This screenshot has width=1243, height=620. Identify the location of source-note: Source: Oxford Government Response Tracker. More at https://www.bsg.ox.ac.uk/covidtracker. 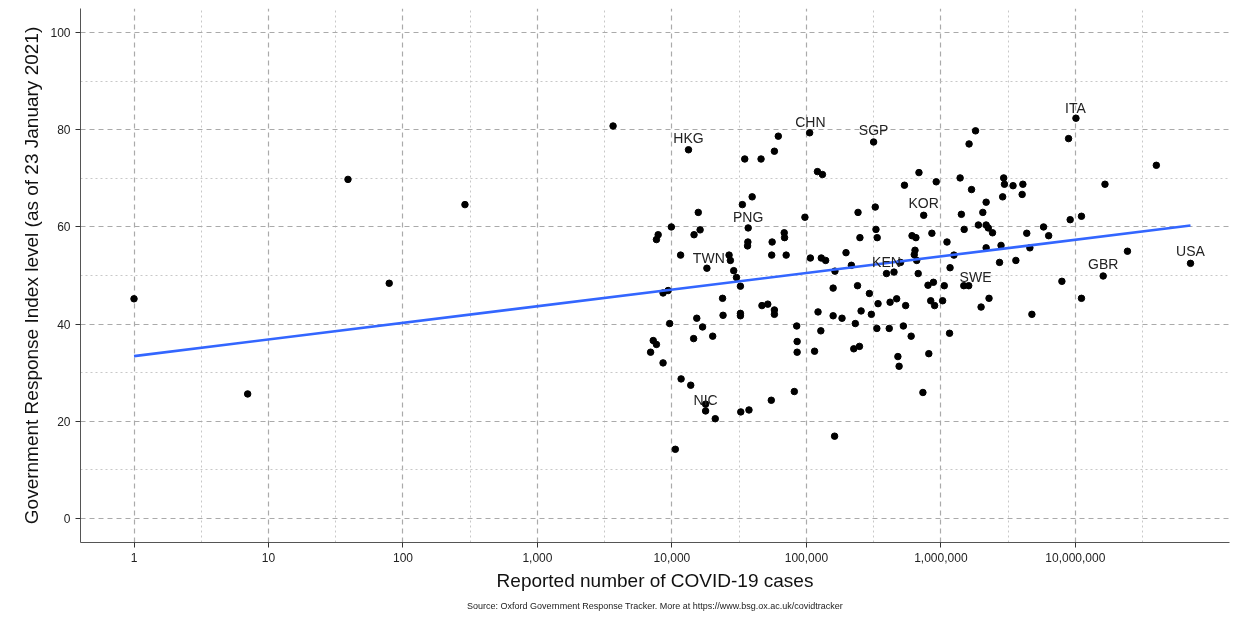
(655, 605).